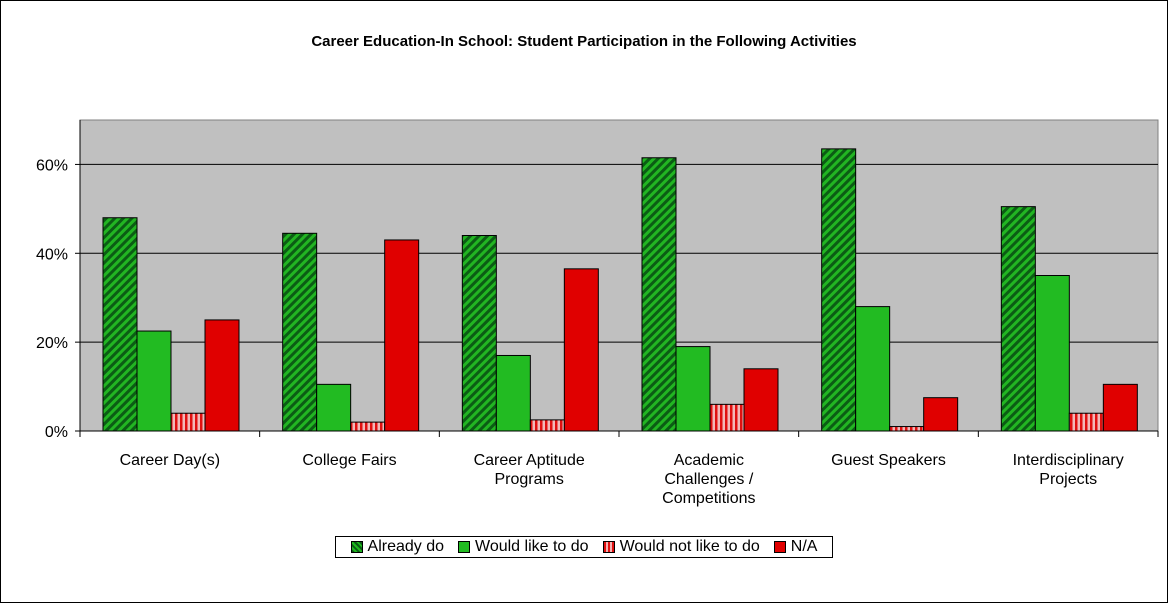 This screenshot has height=603, width=1168. What do you see at coordinates (356, 547) in the screenshot?
I see `legend-swatch-already-do` at bounding box center [356, 547].